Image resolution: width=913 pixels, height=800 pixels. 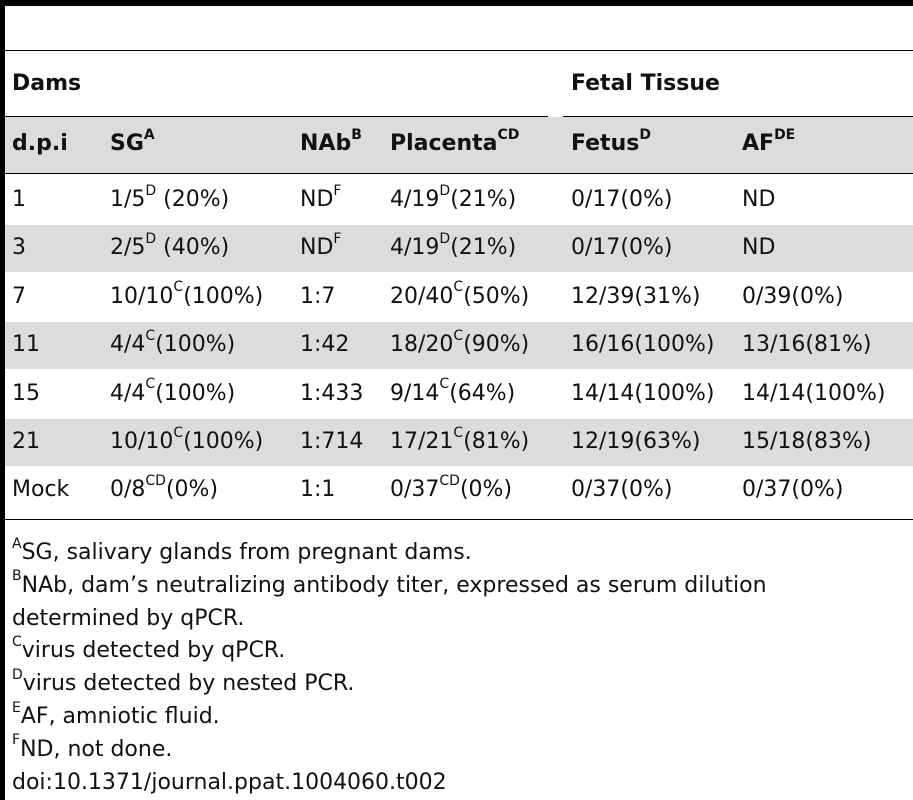 I want to click on cell-fetus: 12/39(31%), so click(x=635, y=297).